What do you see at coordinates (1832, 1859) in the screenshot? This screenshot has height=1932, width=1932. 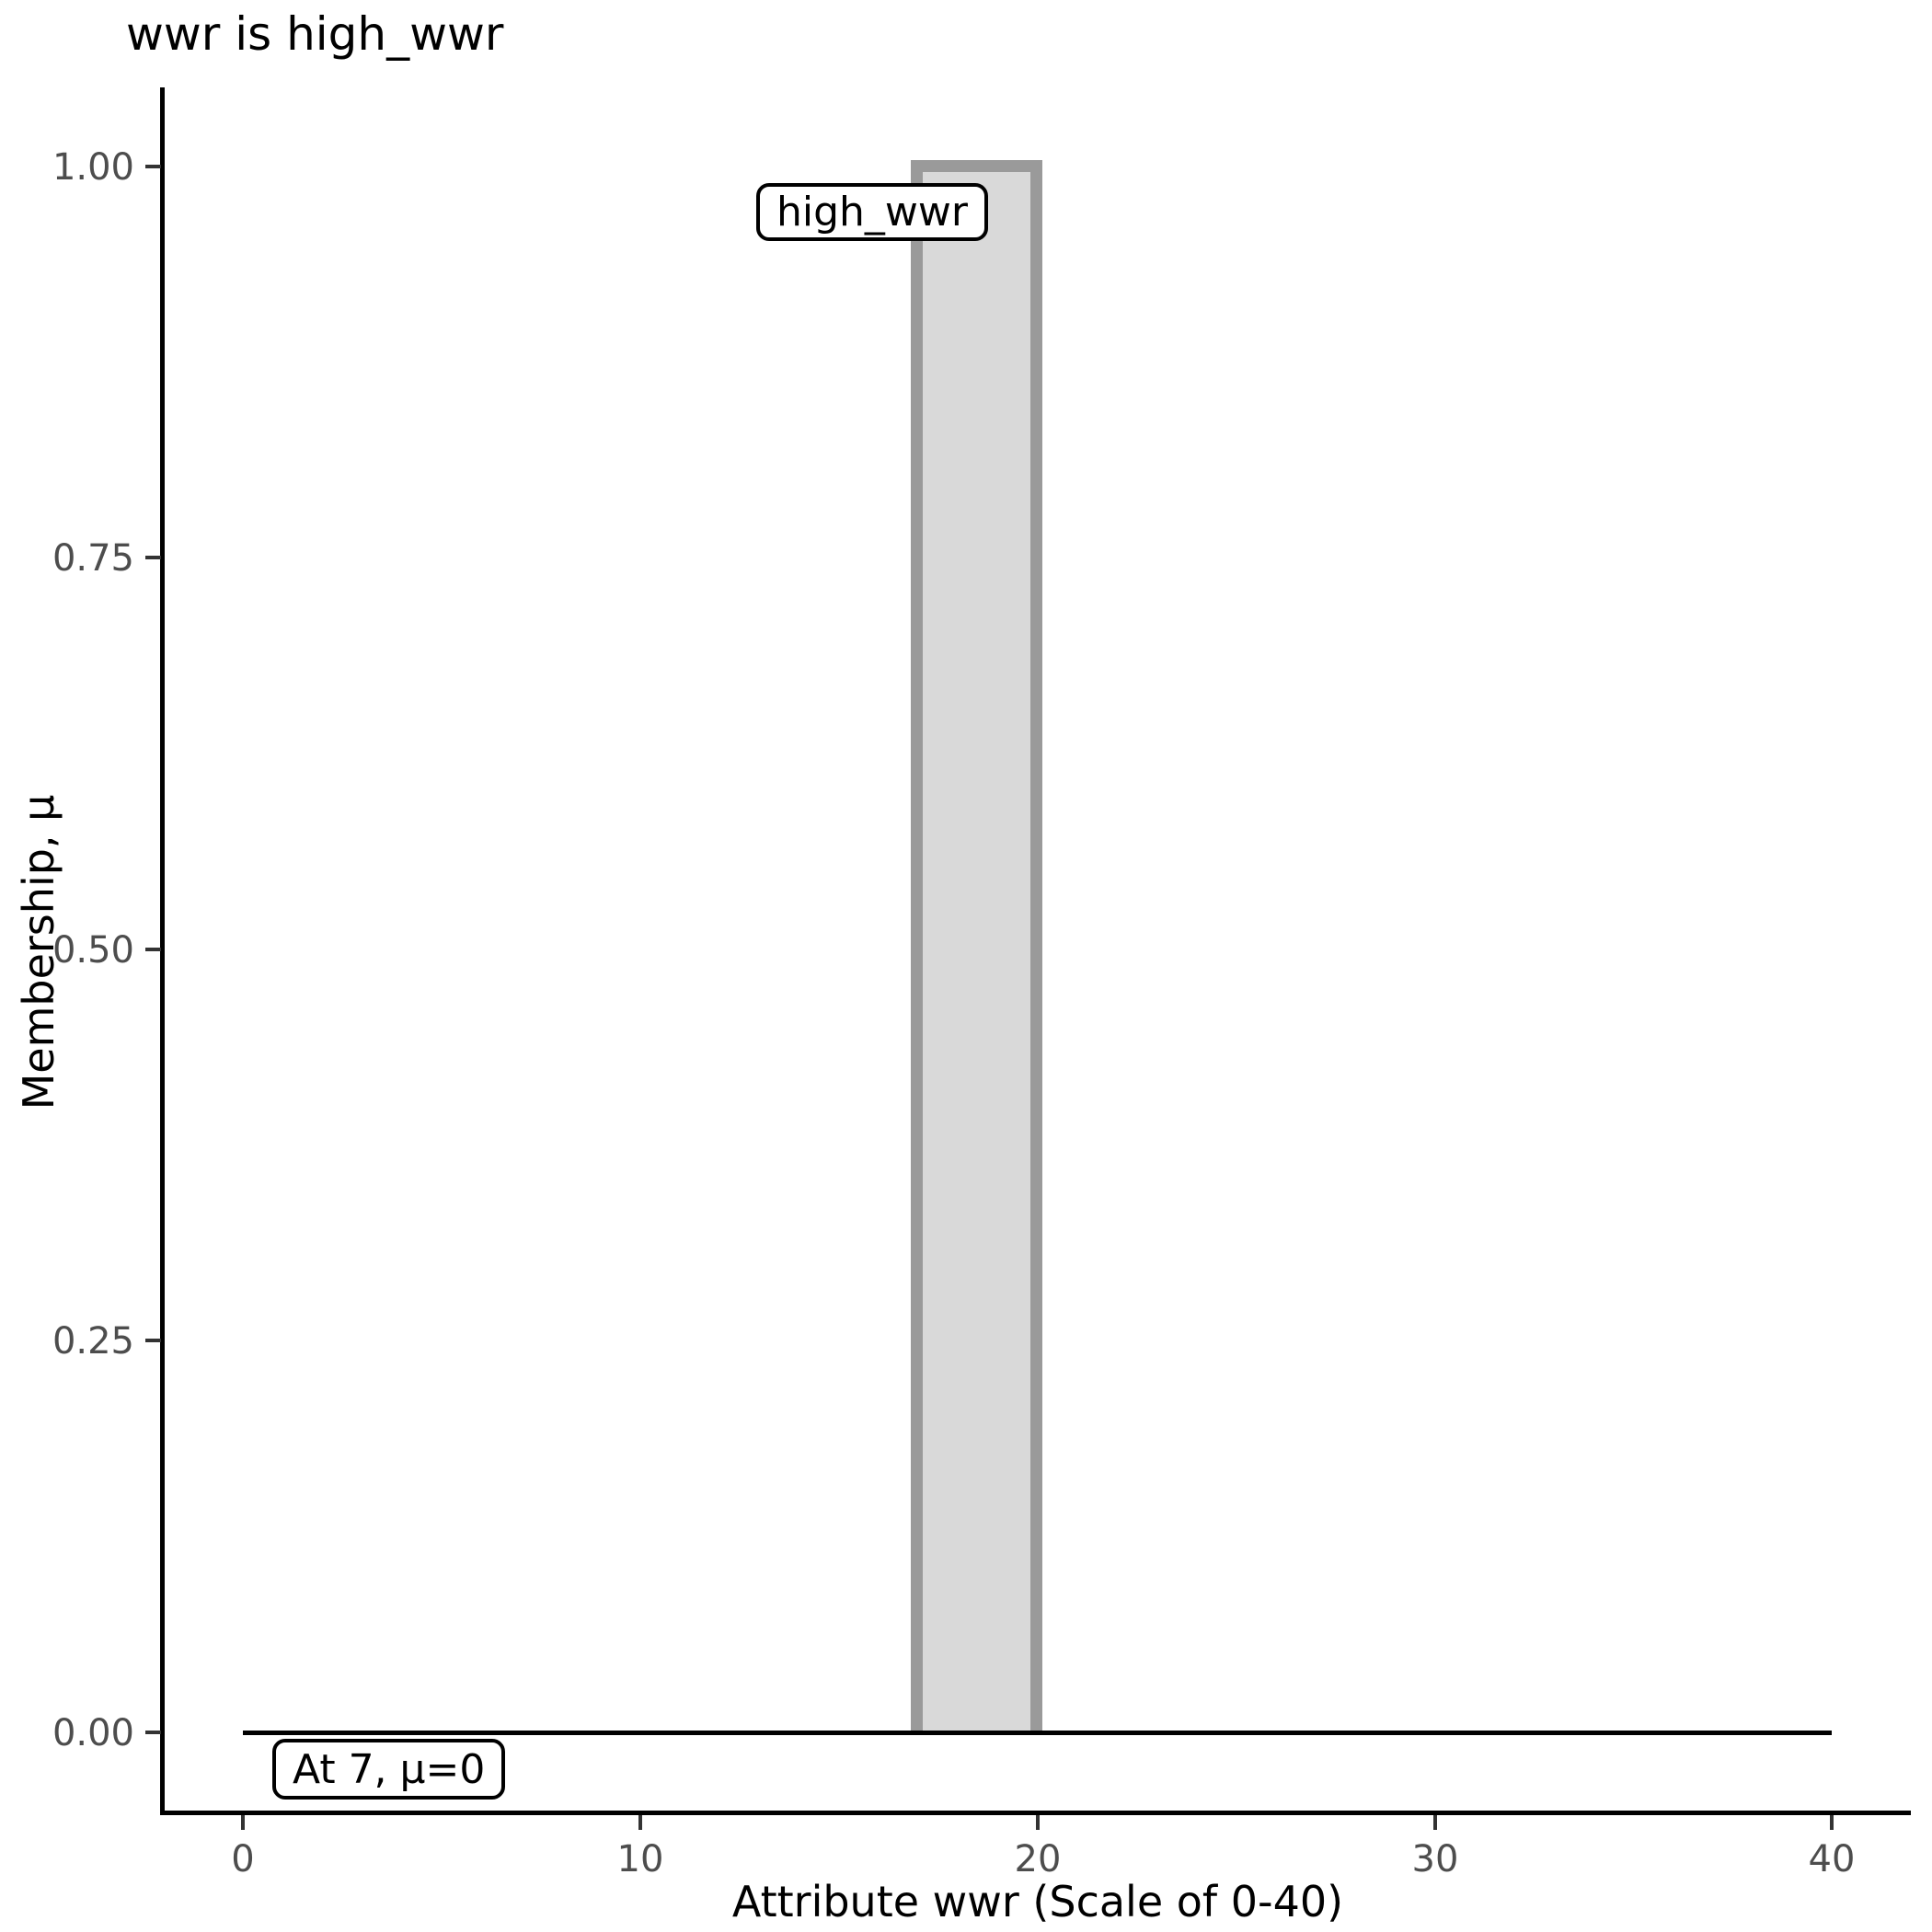 I see `x-tick-label-40: 40` at bounding box center [1832, 1859].